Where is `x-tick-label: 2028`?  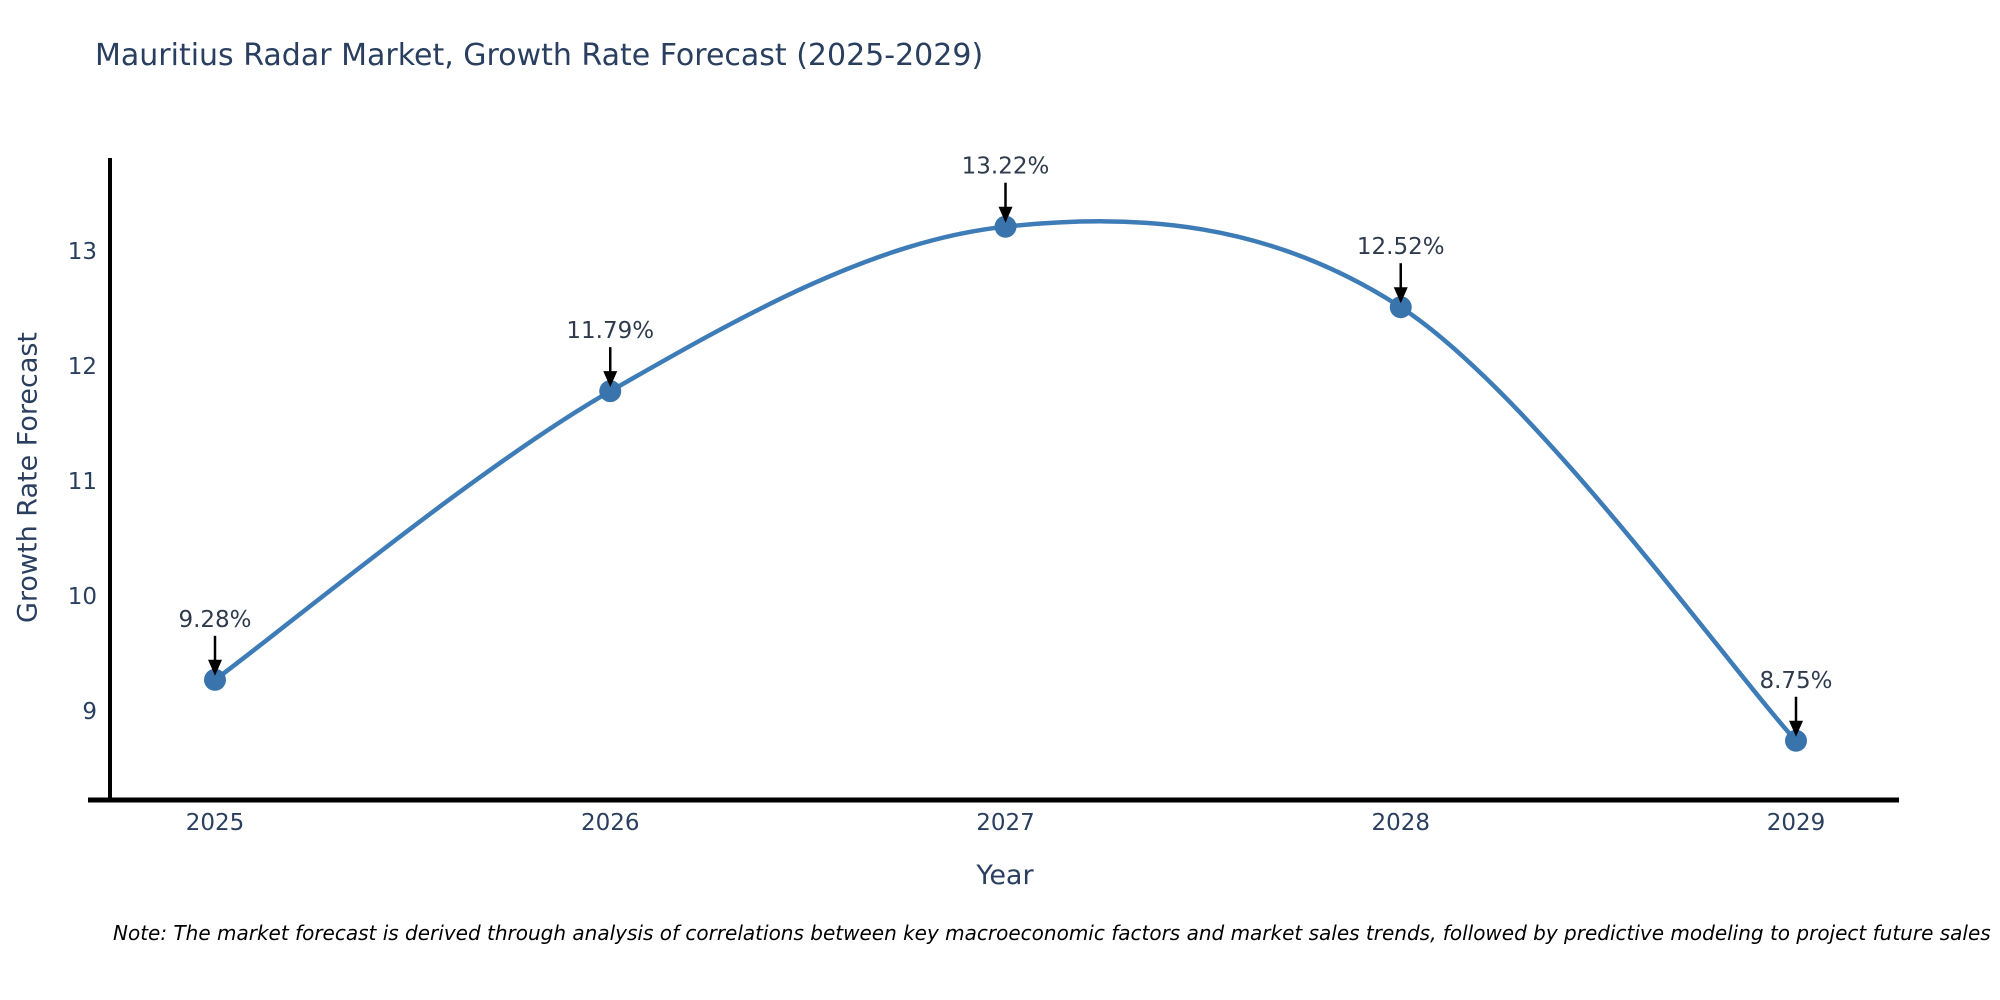
x-tick-label: 2028 is located at coordinates (1400, 823).